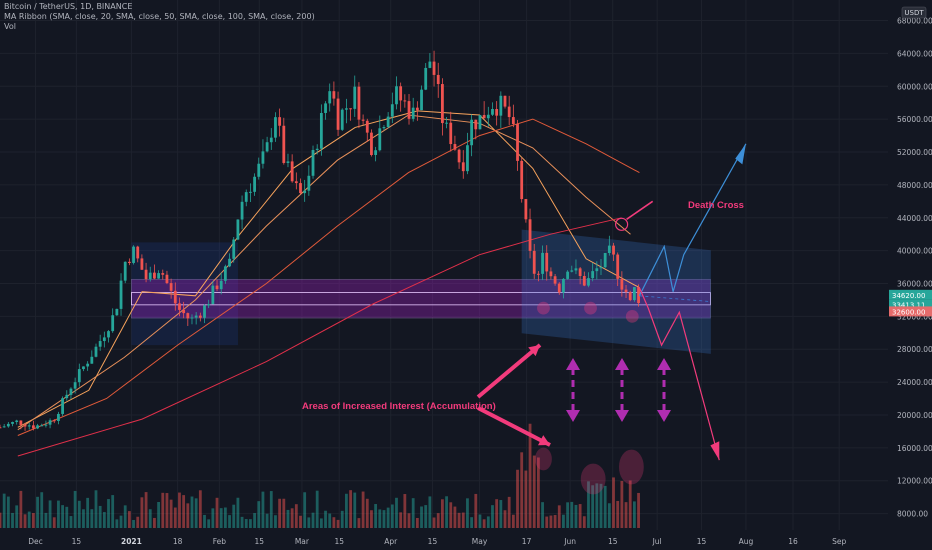  Describe the element at coordinates (910, 294) in the screenshot. I see `last-price-tag` at that location.